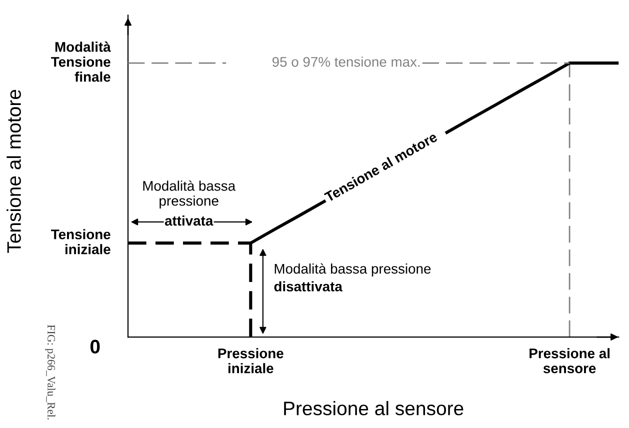 The image size is (629, 428). Describe the element at coordinates (189, 220) in the screenshot. I see `annotation: attivata` at that location.